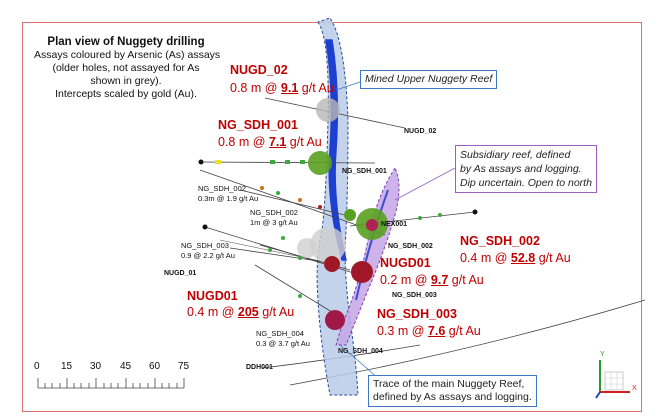 The width and height of the screenshot is (661, 419). I want to click on intercept-hole-sdh002: NG_SDH_002, so click(500, 241).